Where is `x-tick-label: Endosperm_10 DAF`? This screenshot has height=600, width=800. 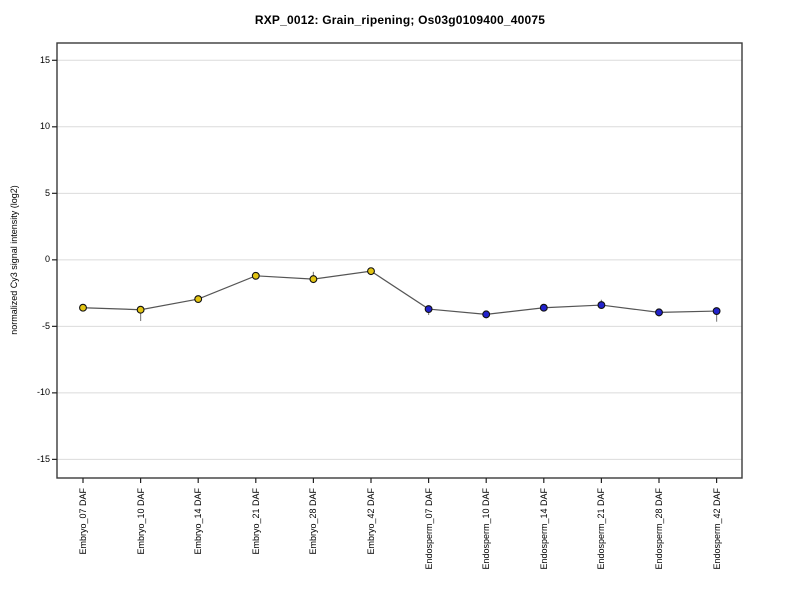 x-tick-label: Endosperm_10 DAF is located at coordinates (486, 529).